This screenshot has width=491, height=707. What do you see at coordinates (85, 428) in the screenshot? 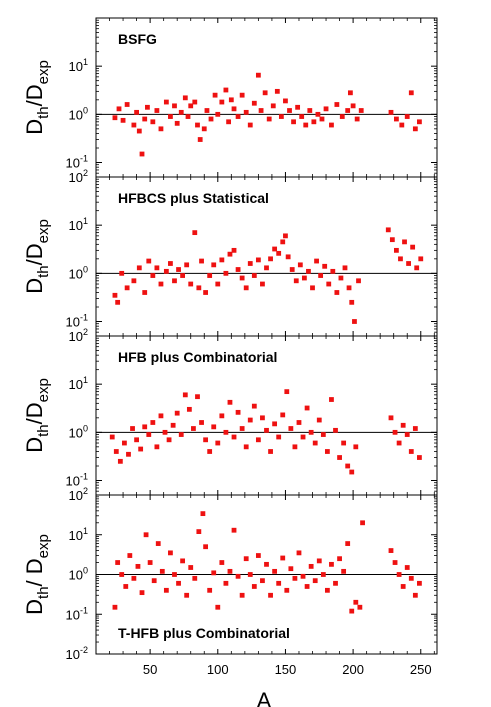
I see `y-tick-exponent: 0` at bounding box center [85, 428].